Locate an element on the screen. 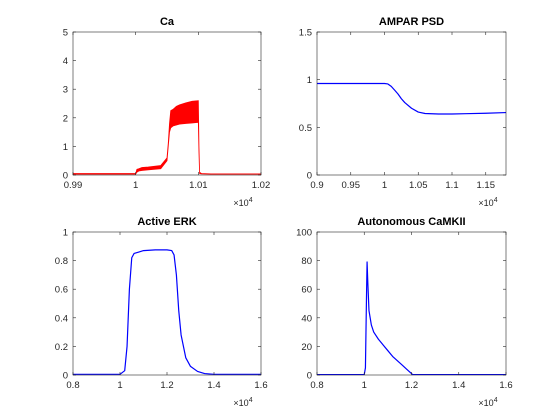 This screenshot has height=420, width=560. y-tick-label: 60 is located at coordinates (306, 290).